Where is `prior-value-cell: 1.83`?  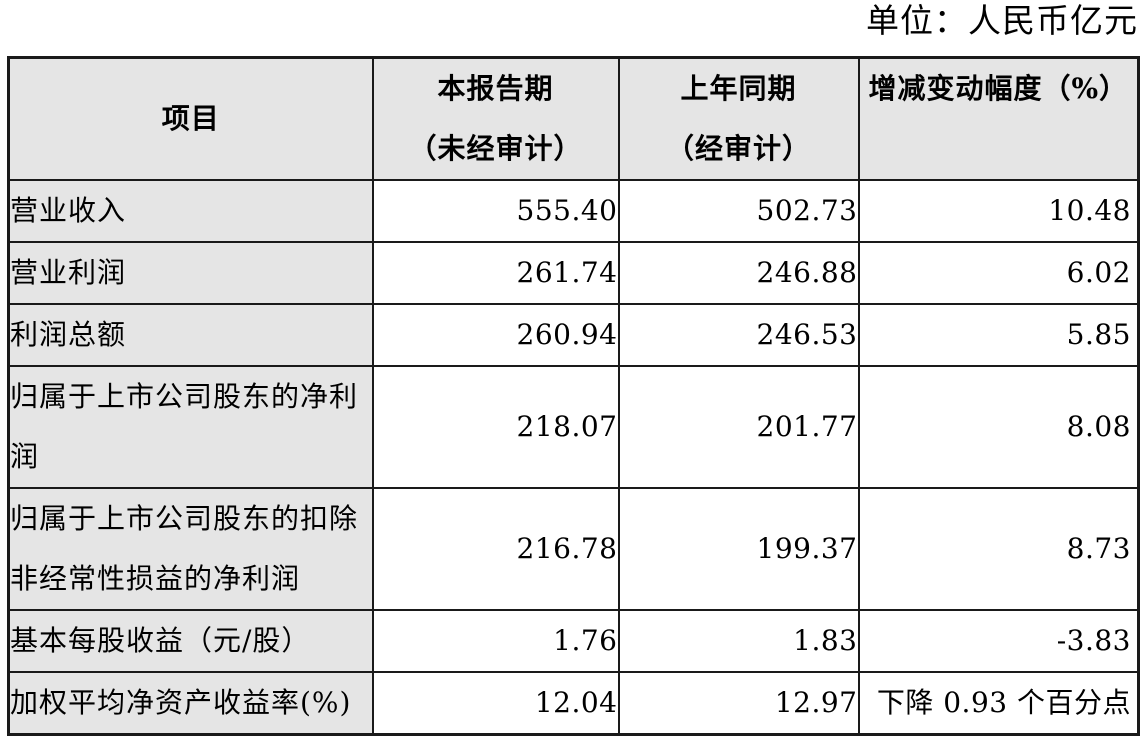
prior-value-cell: 1.83 is located at coordinates (738, 641).